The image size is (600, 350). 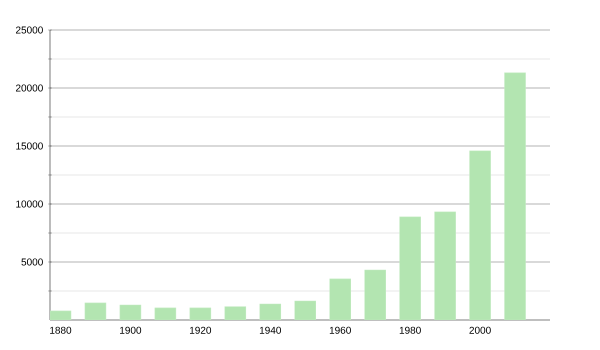 I want to click on y-tick-label: 15000, so click(x=29, y=146).